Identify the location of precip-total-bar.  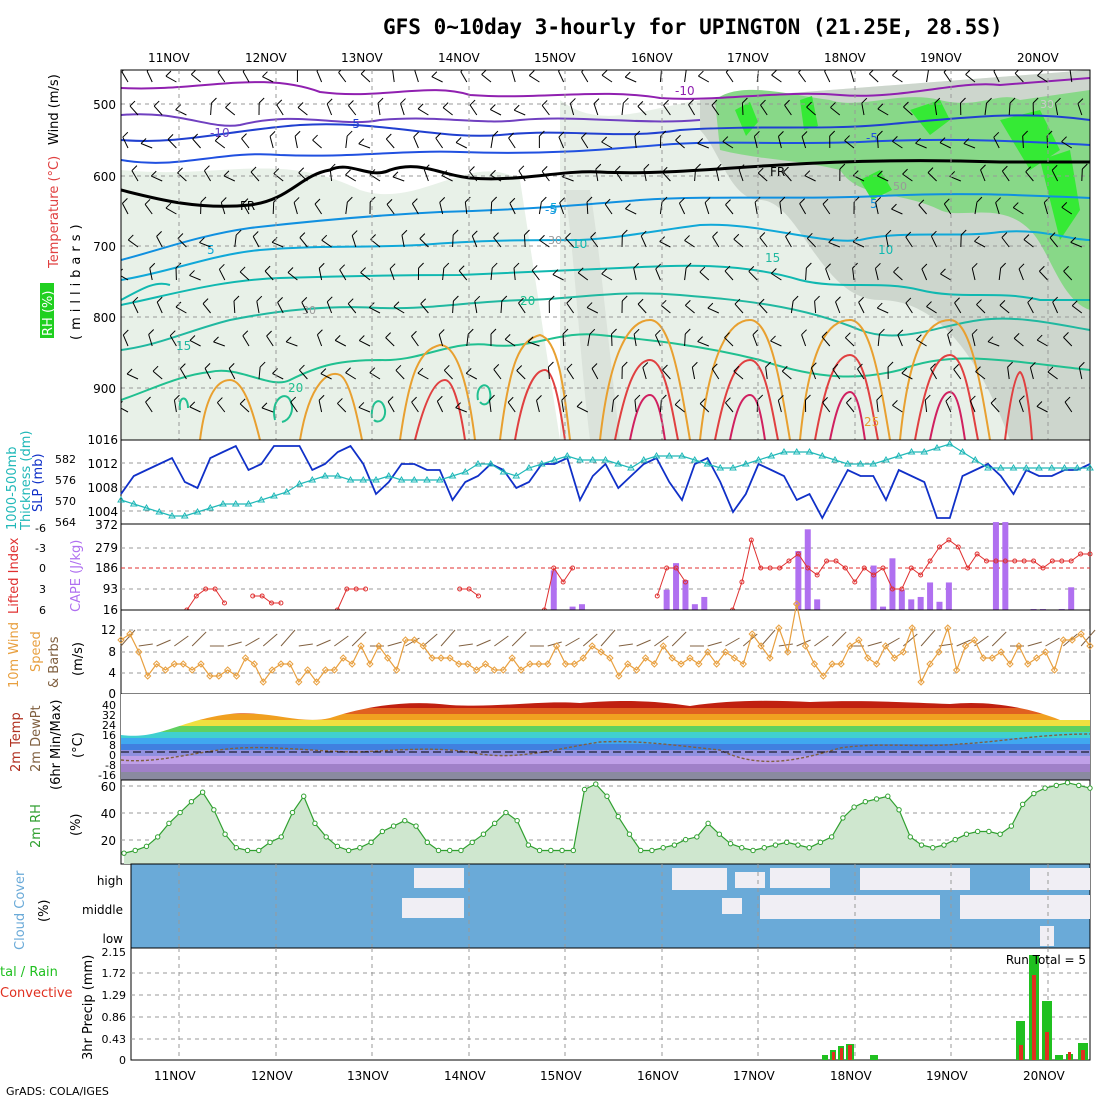
(825, 1057).